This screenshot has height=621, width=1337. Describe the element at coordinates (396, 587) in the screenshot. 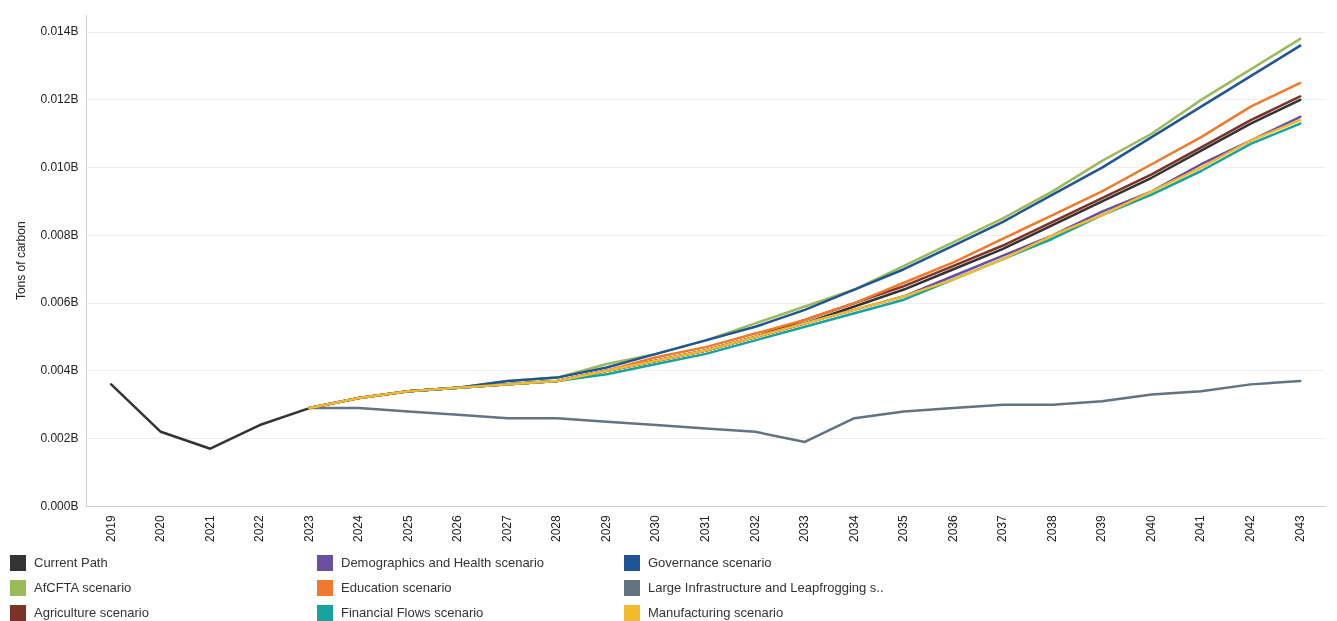

I see `legend-label: Education scenario` at that location.